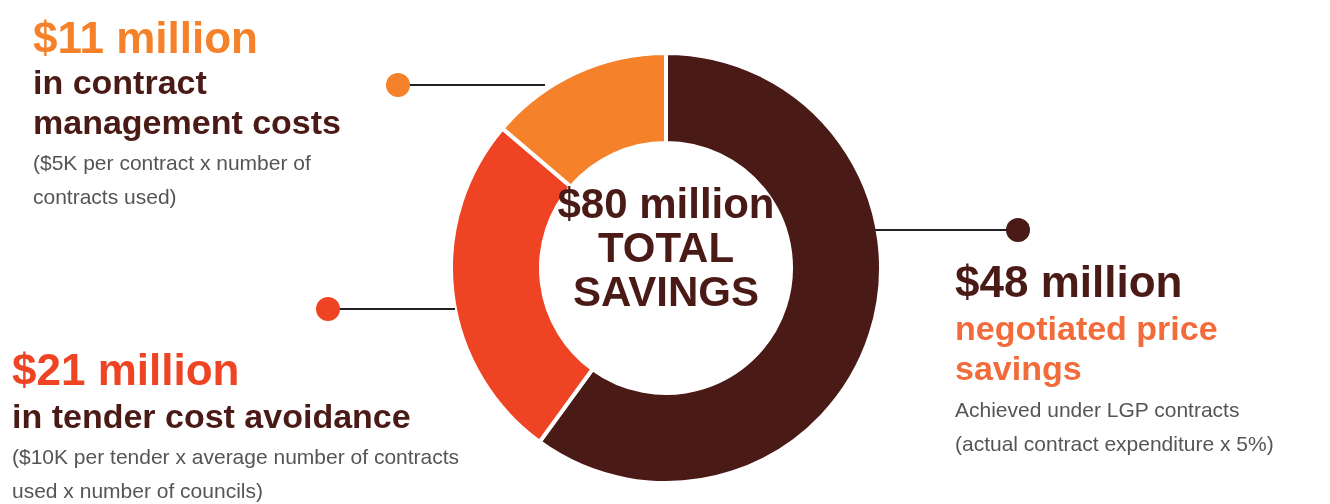  Describe the element at coordinates (1087, 348) in the screenshot. I see `slice-label: negotiated price savings` at that location.